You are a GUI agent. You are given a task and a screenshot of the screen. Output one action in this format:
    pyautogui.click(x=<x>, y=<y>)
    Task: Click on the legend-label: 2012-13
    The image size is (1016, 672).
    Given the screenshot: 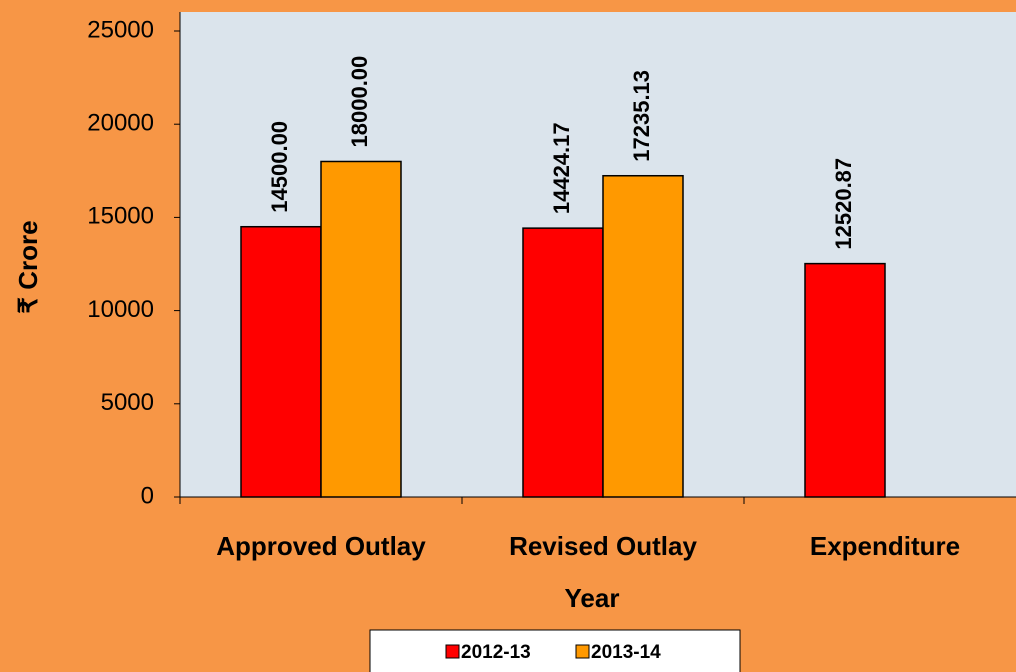 What is the action you would take?
    pyautogui.click(x=496, y=652)
    